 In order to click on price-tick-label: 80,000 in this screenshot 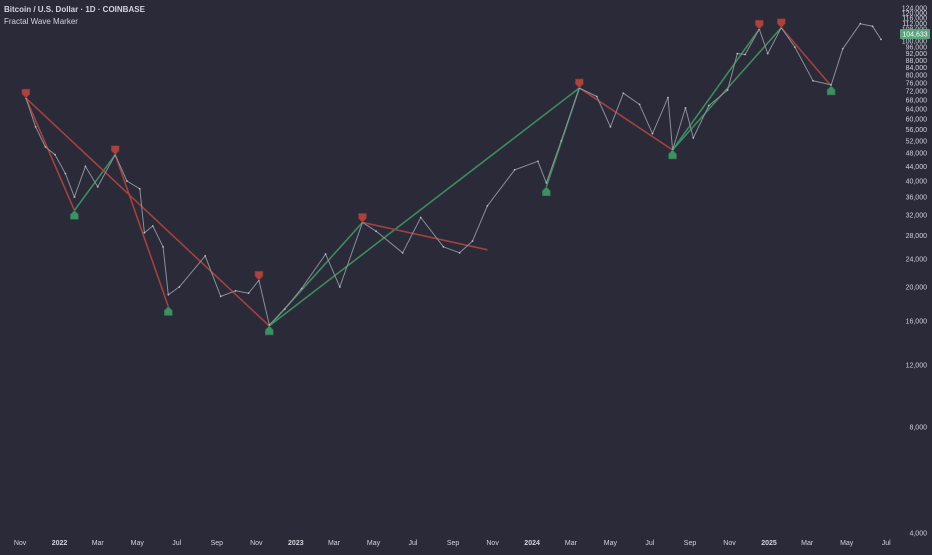, I will do `click(917, 76)`.